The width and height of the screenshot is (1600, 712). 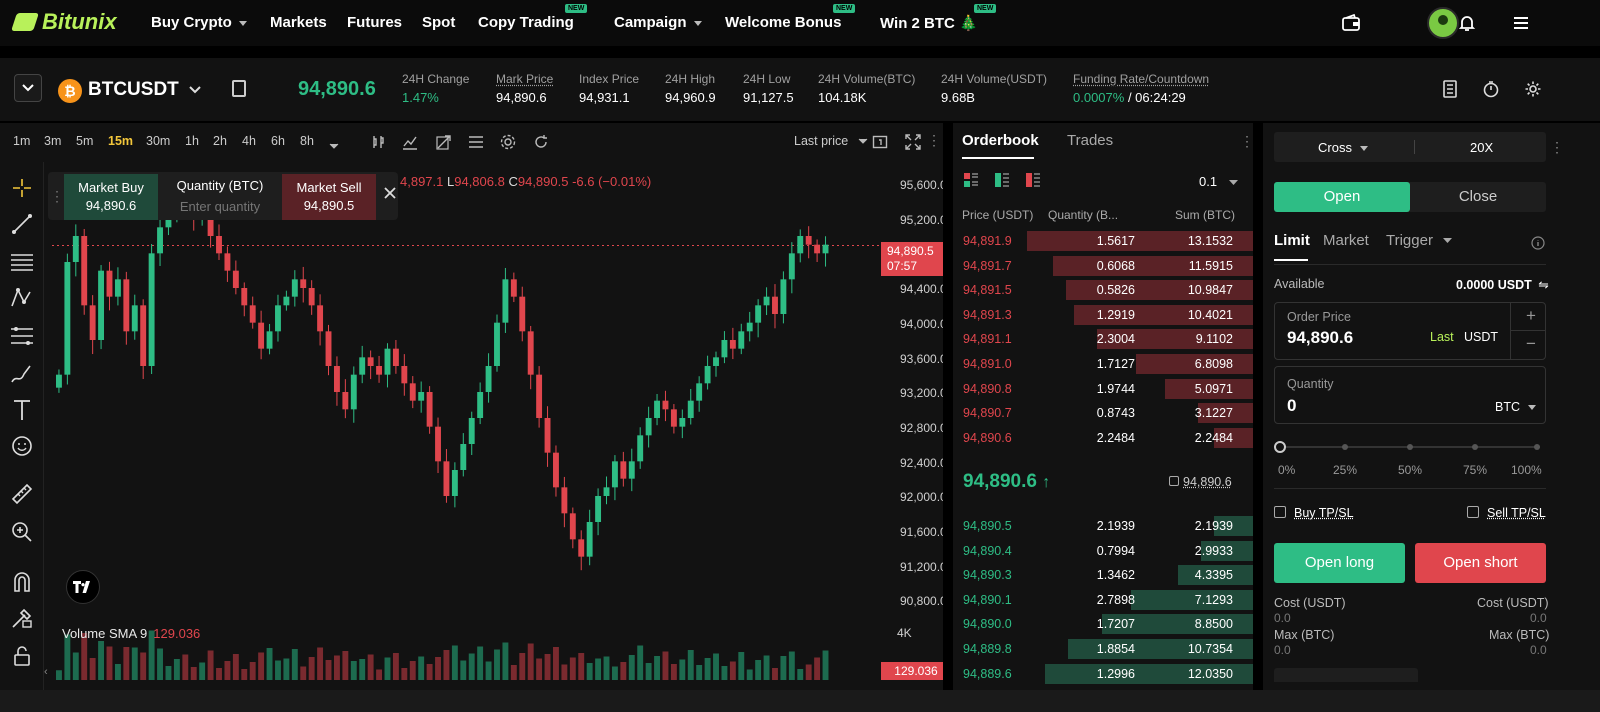 What do you see at coordinates (1491, 89) in the screenshot?
I see `timer-icon` at bounding box center [1491, 89].